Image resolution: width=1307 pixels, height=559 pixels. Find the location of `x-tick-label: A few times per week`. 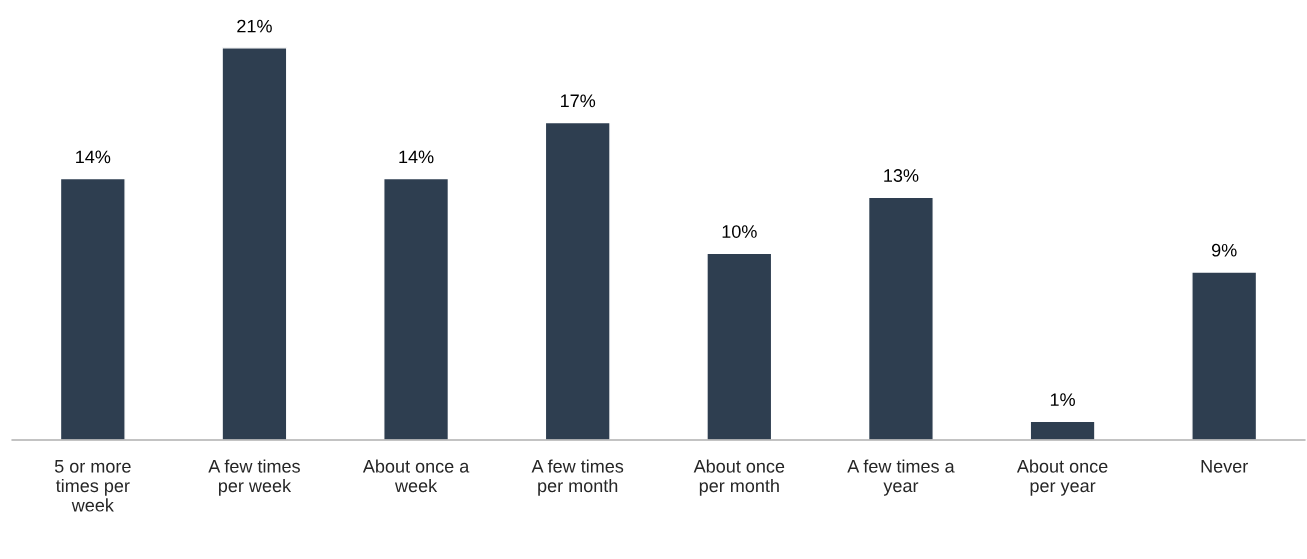

x-tick-label: A few times per week is located at coordinates (254, 477).